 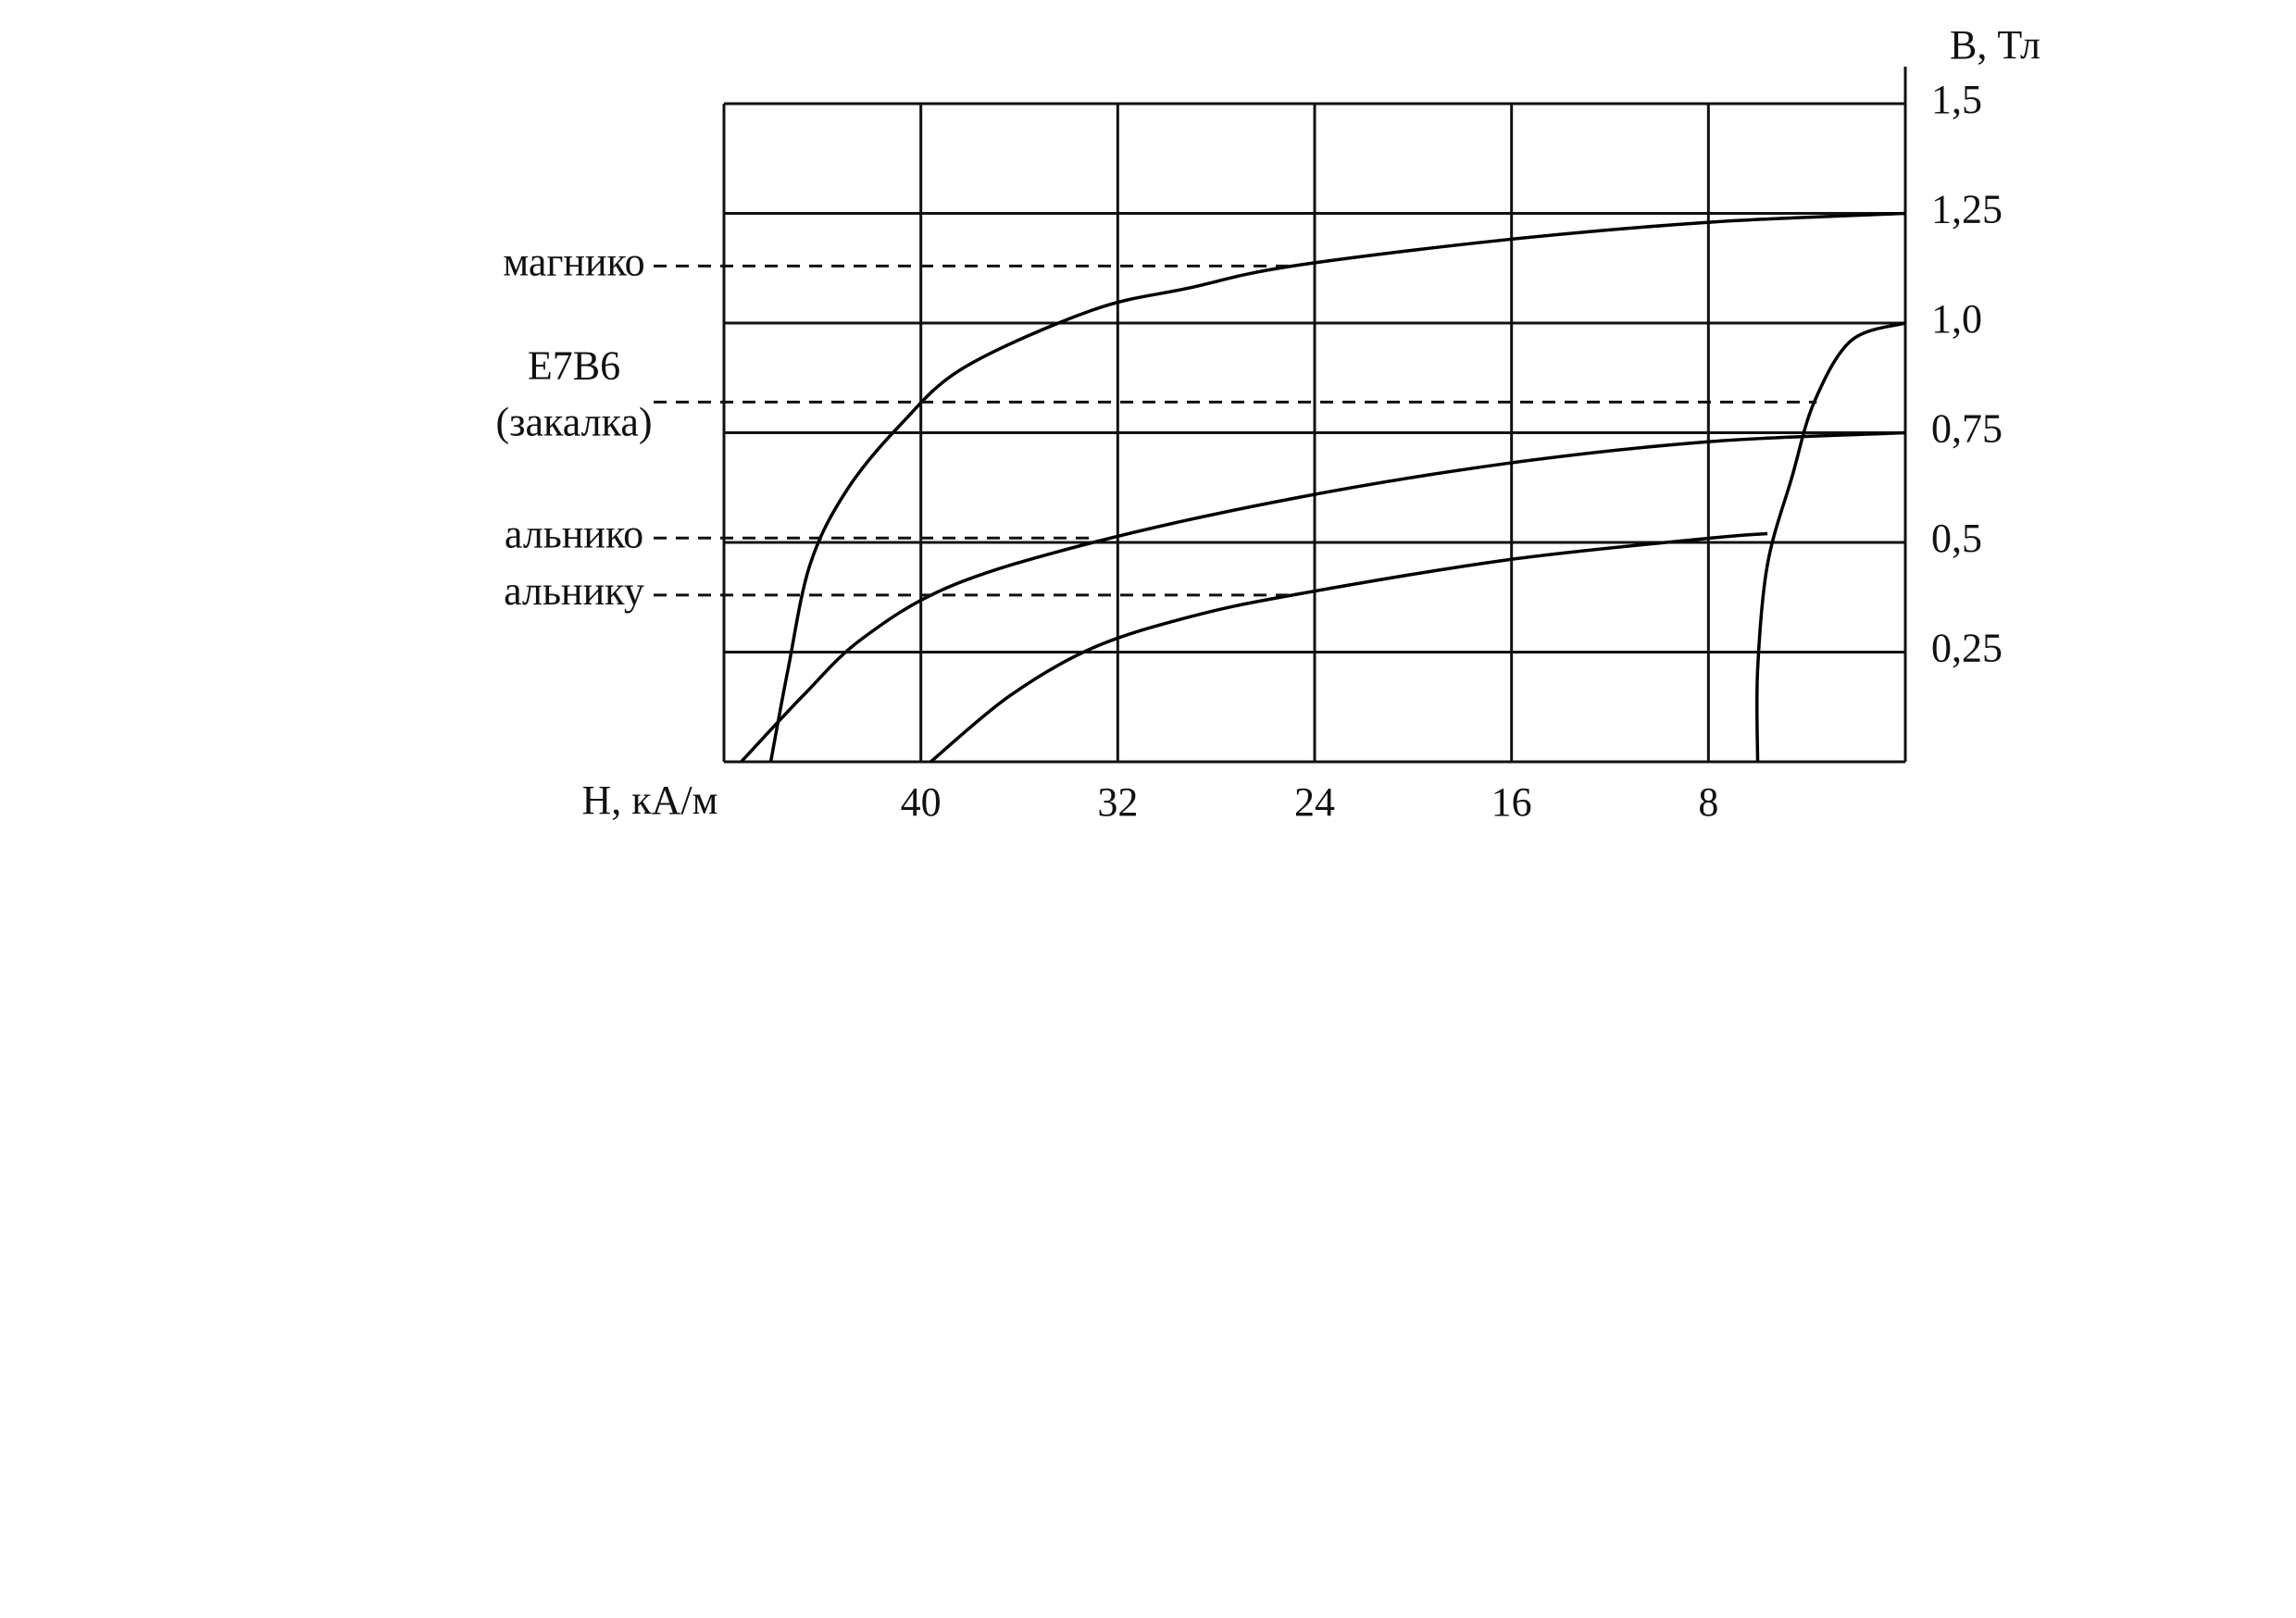 What do you see at coordinates (1995, 45) in the screenshot?
I see `y-axis-label: B, Тл` at bounding box center [1995, 45].